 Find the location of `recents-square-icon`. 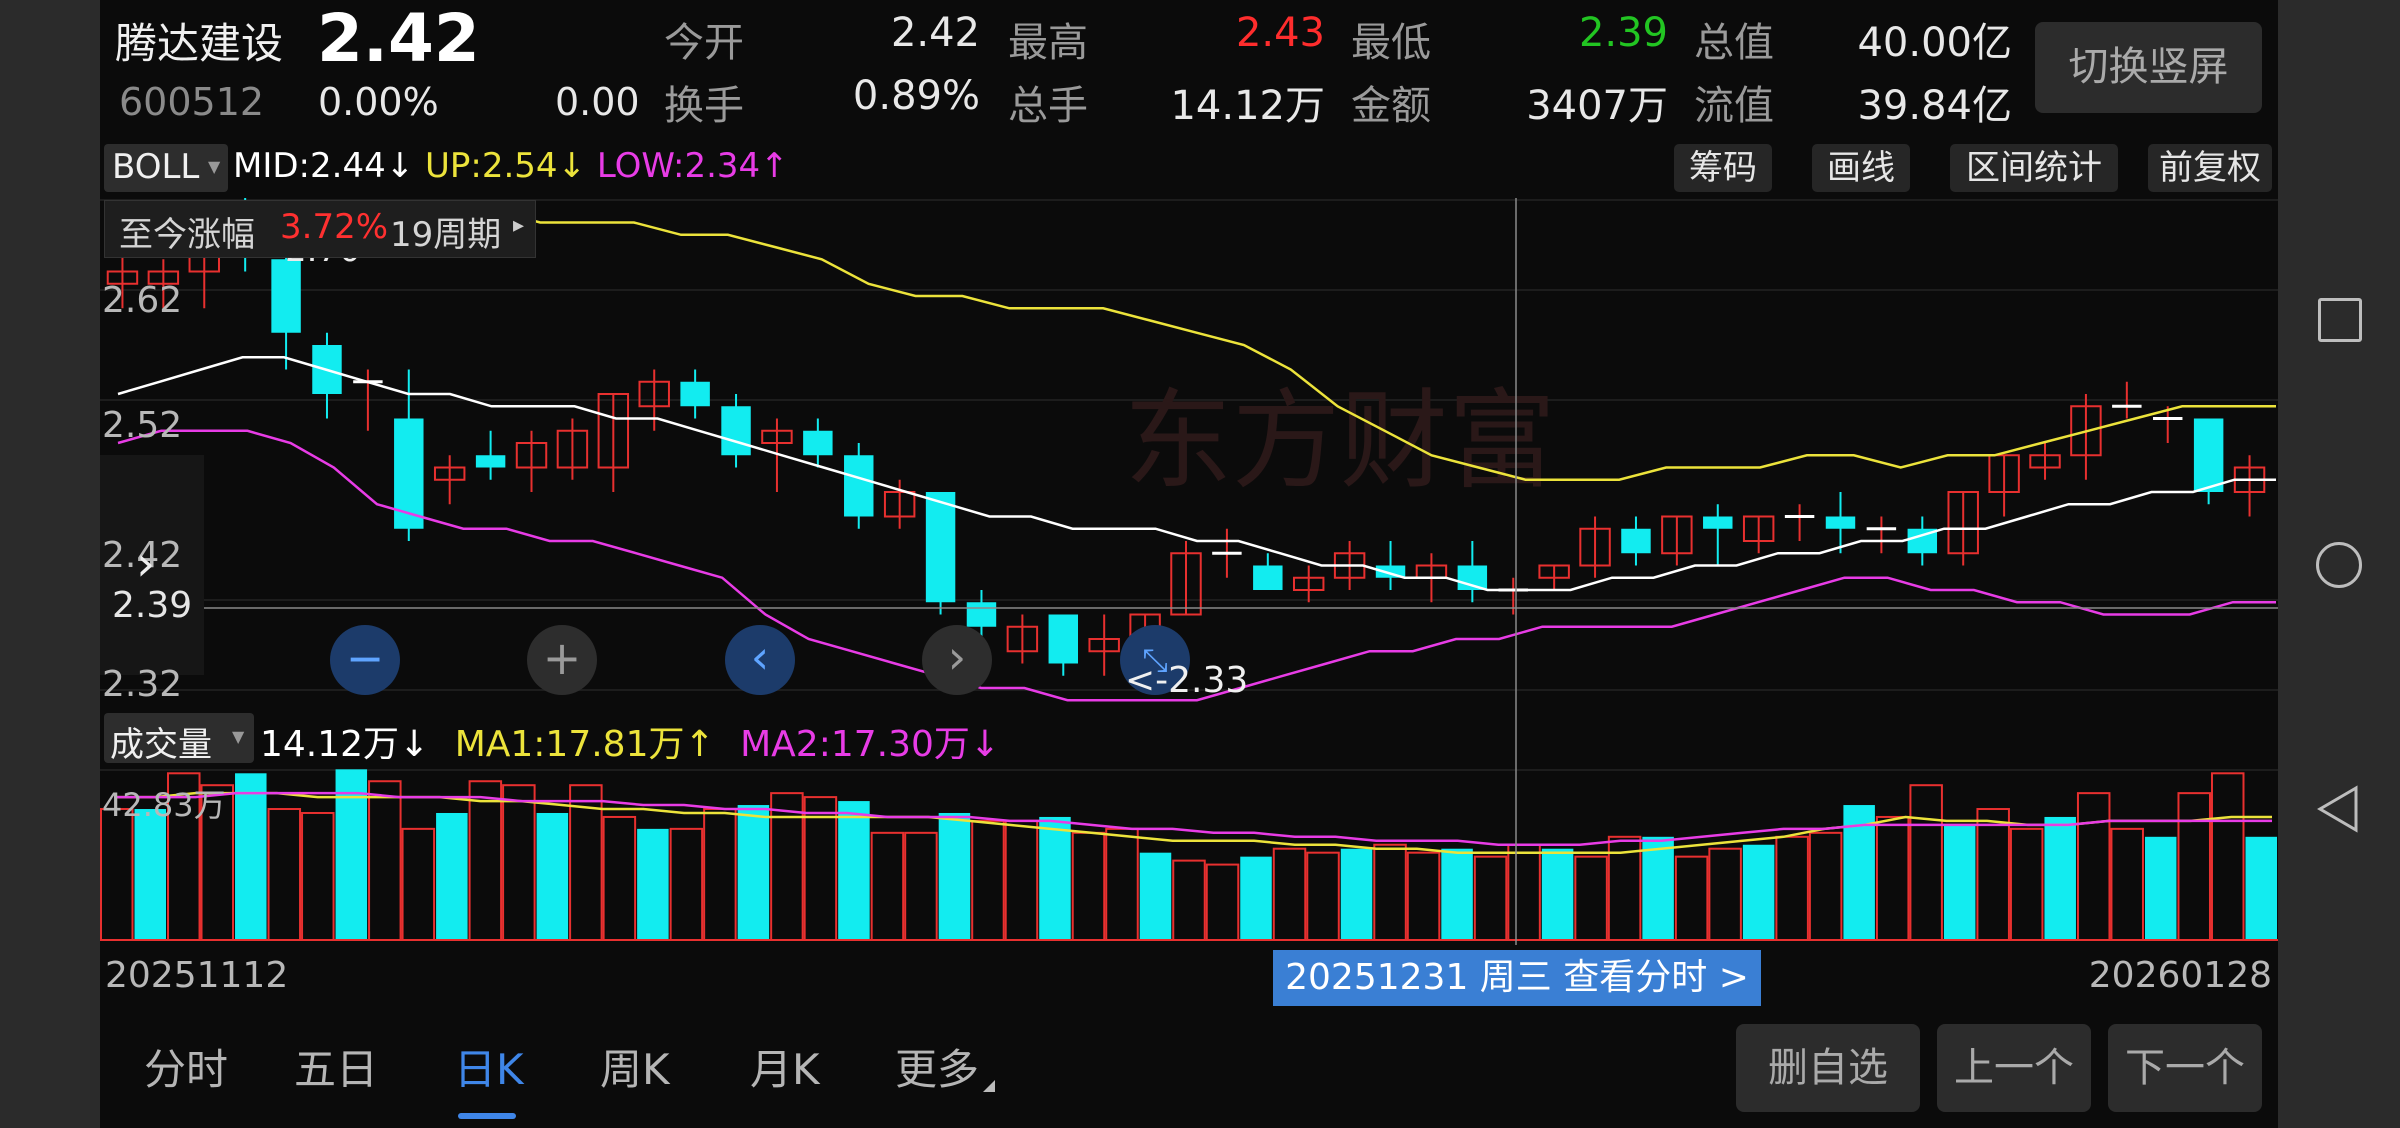

recents-square-icon is located at coordinates (2340, 320).